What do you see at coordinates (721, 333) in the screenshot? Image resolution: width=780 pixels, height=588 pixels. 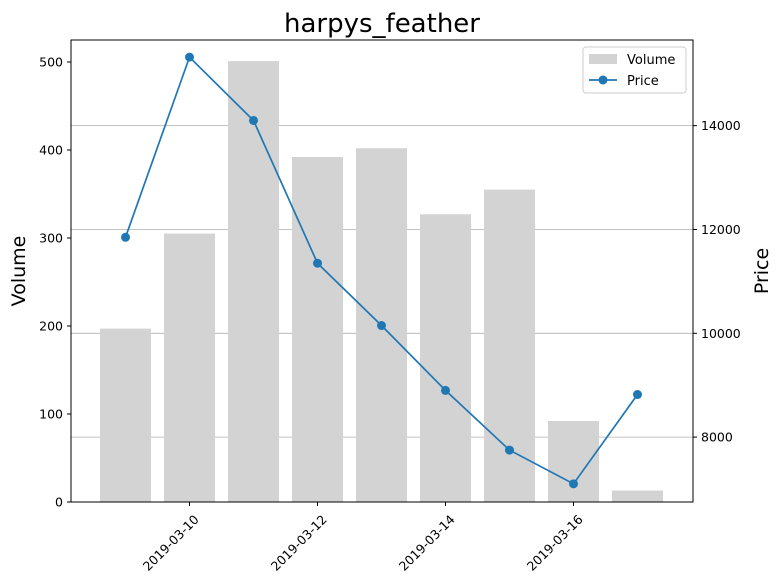 I see `right-axis-tick-label: 10000` at bounding box center [721, 333].